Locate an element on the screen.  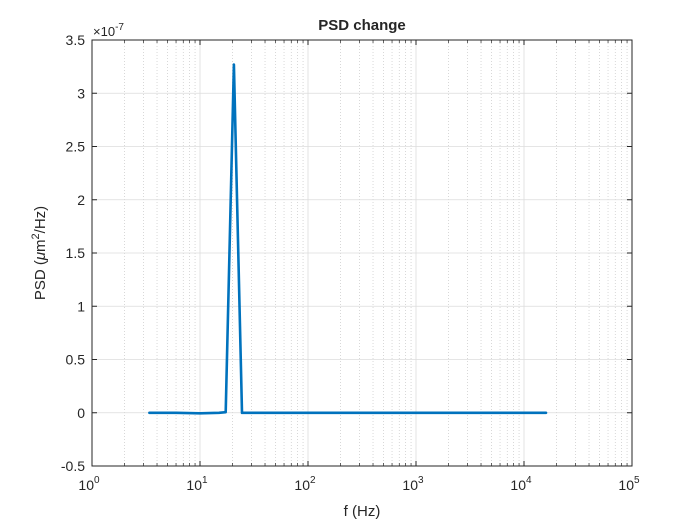
y-label-sup: 2 is located at coordinates (36, 236).